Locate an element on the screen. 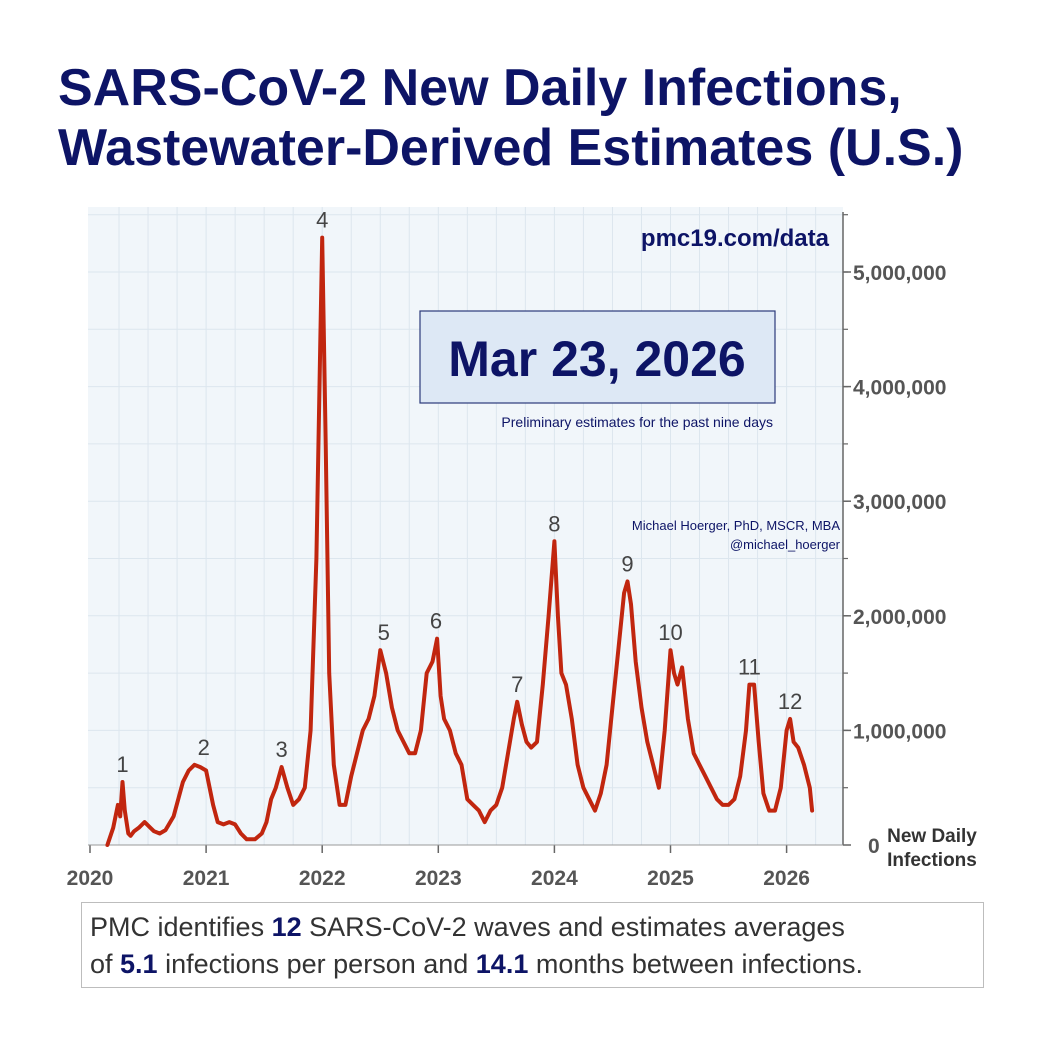 The image size is (1056, 1056). wave-label-10: 10 is located at coordinates (670, 632).